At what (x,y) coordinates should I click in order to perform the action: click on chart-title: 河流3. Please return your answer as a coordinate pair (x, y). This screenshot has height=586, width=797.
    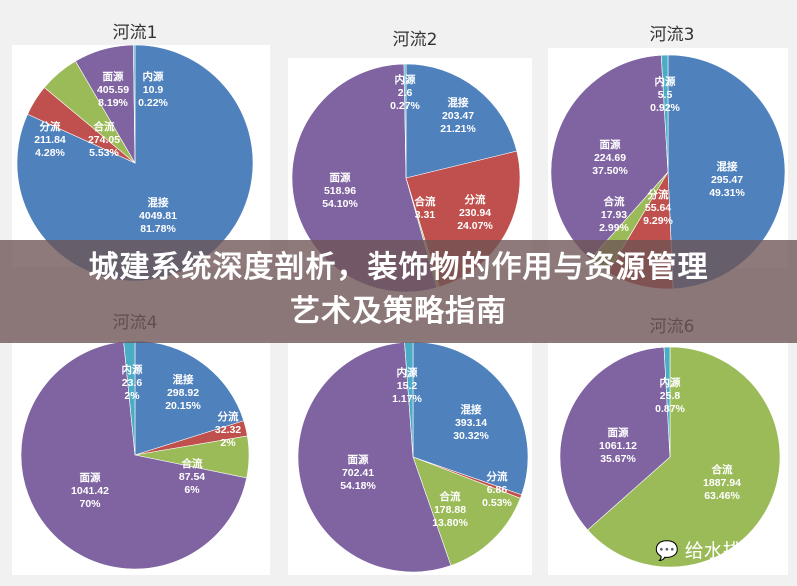
    Looking at the image, I should click on (672, 35).